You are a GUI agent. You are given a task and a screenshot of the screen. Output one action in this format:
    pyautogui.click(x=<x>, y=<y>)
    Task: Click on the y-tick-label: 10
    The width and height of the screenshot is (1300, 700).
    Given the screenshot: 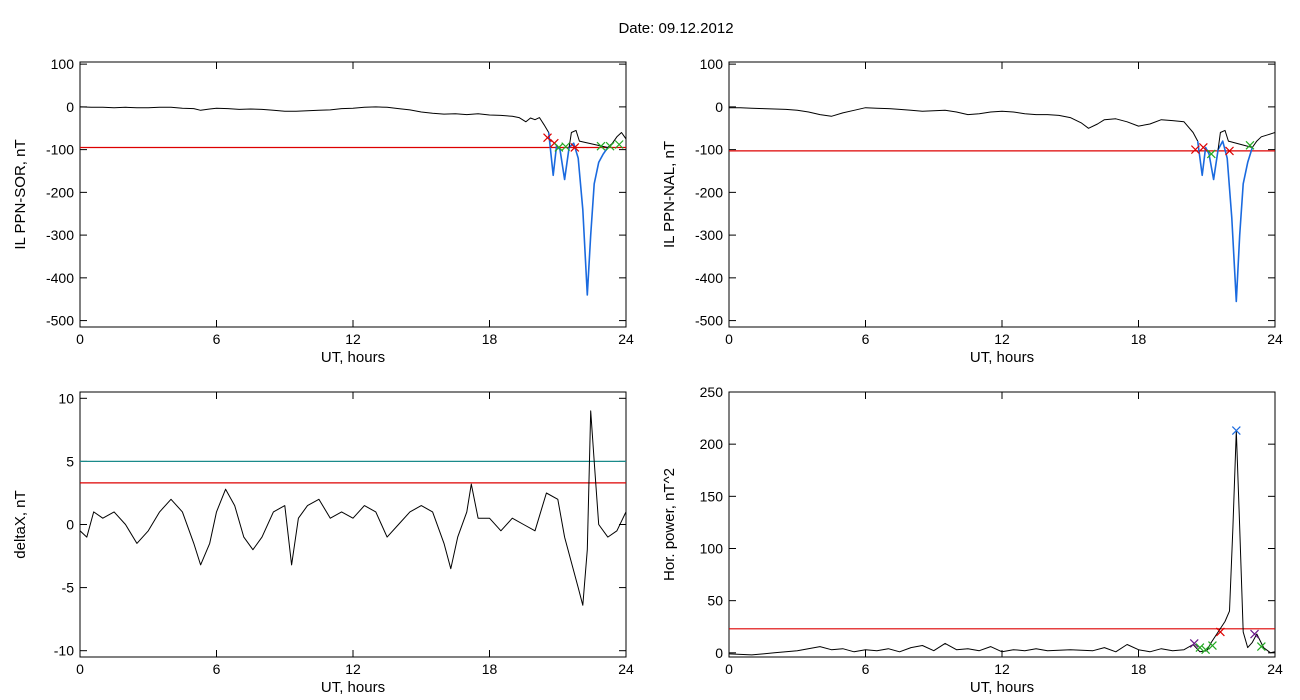 What is the action you would take?
    pyautogui.click(x=66, y=398)
    